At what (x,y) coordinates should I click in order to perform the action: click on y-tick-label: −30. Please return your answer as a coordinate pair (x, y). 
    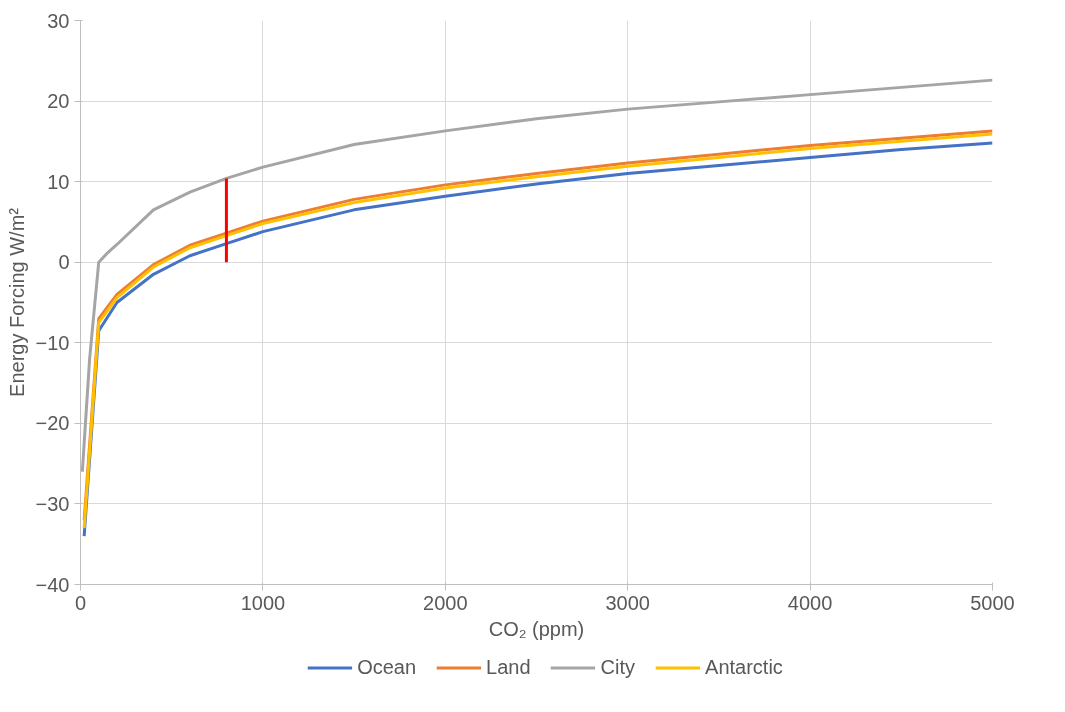
    Looking at the image, I should click on (52, 503).